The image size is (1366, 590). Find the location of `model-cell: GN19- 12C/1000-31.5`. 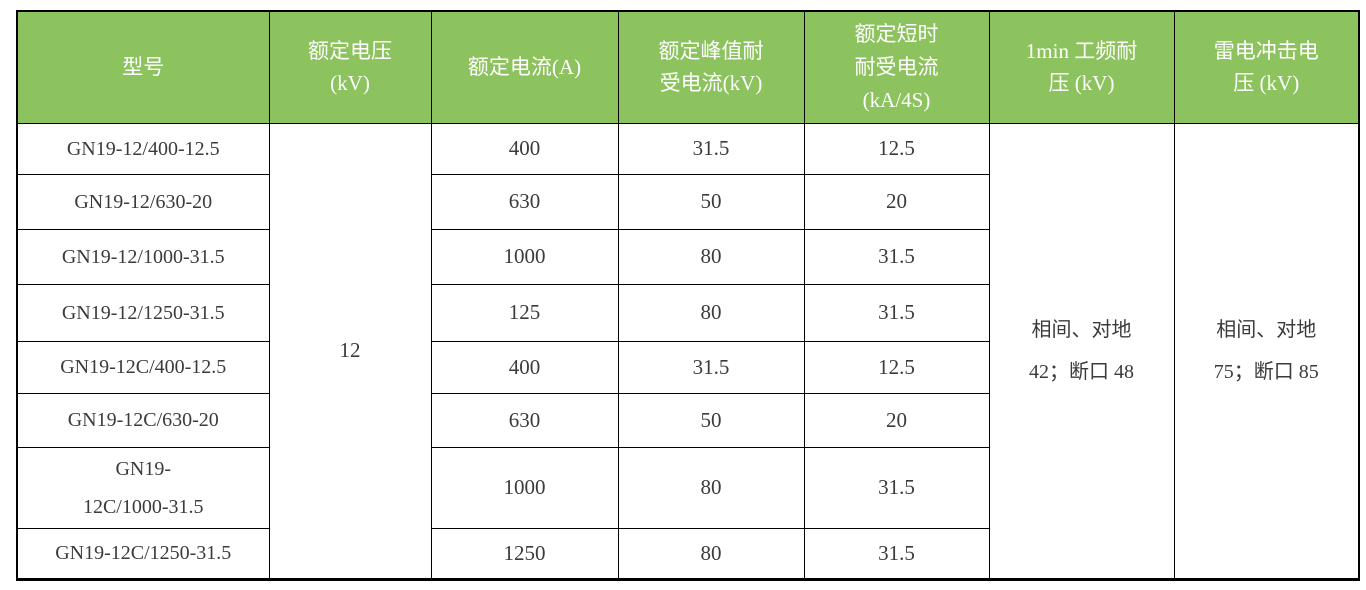

model-cell: GN19- 12C/1000-31.5 is located at coordinates (143, 487).